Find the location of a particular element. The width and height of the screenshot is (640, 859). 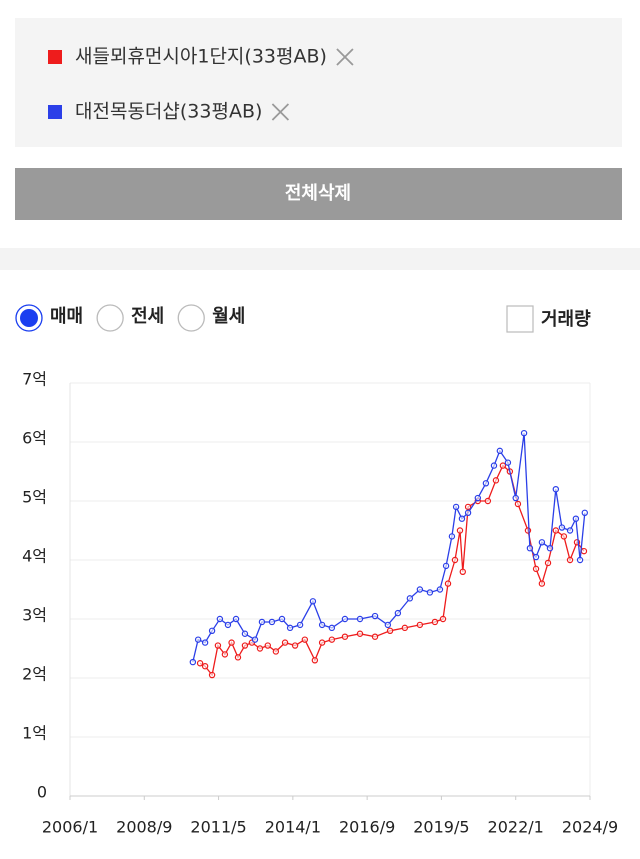

legend-label: 대전목동더샵(33평AB) is located at coordinates (168, 112).